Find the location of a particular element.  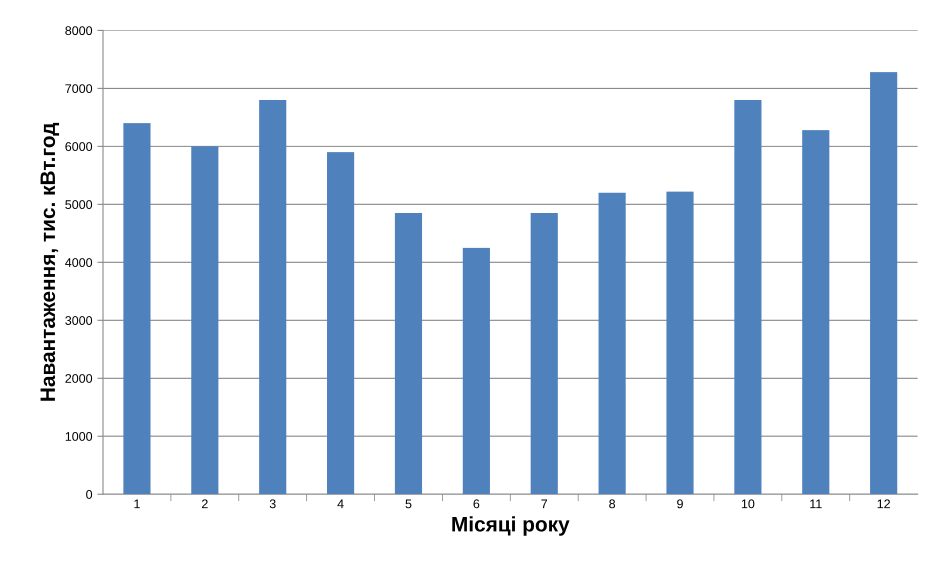

x-tick-label: 7 is located at coordinates (544, 504).